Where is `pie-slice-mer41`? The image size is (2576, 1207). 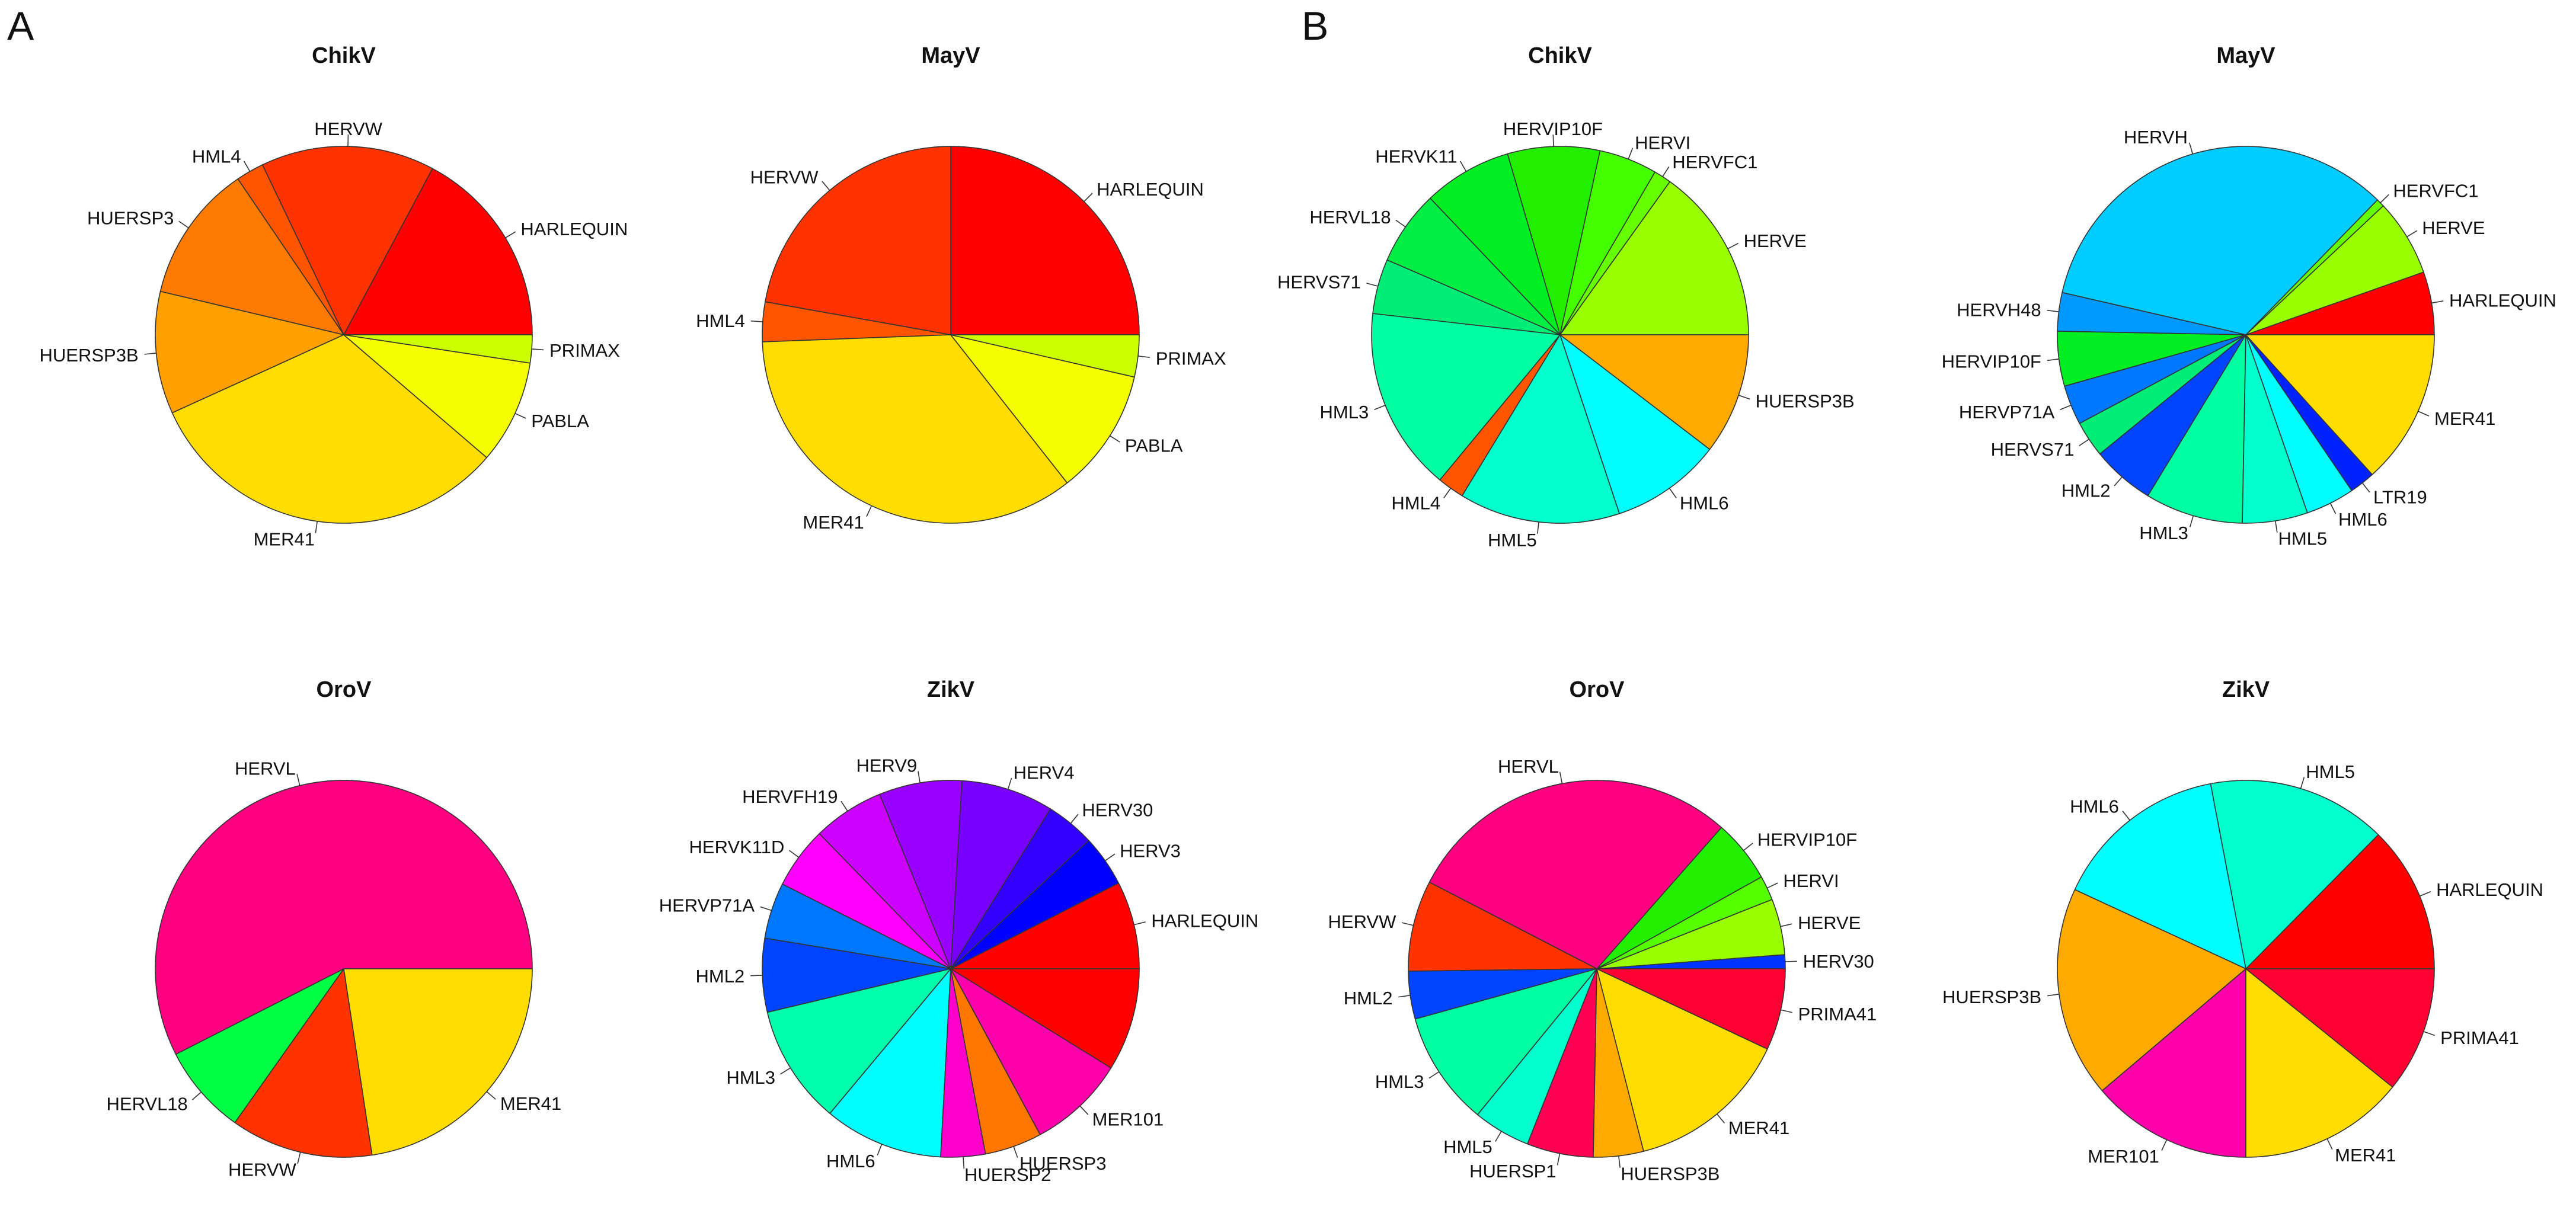 pie-slice-mer41 is located at coordinates (1682, 1060).